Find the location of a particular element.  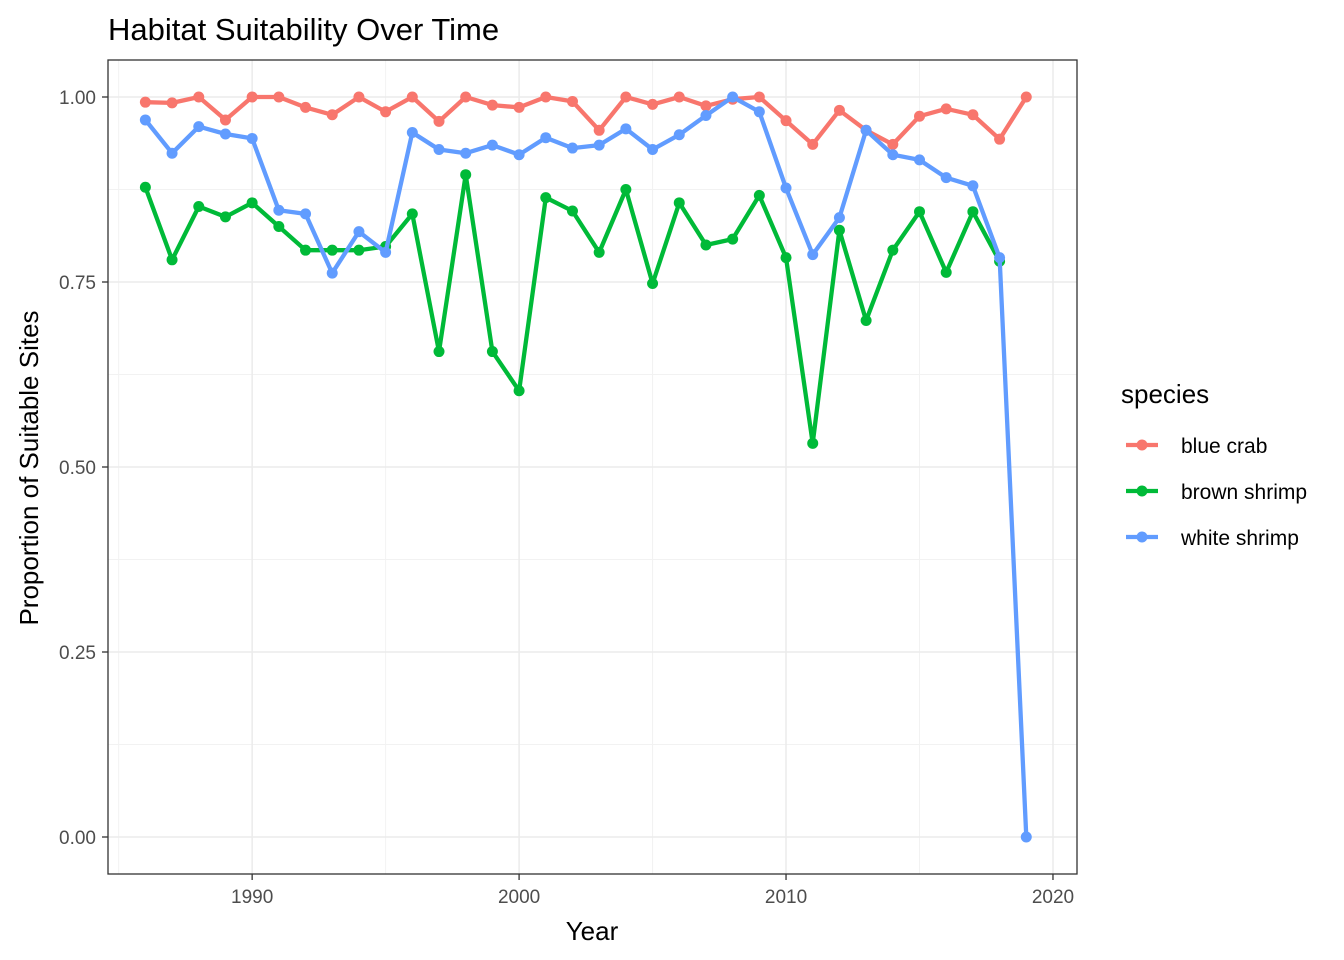

y-tick-label: 0.75 is located at coordinates (77, 283).